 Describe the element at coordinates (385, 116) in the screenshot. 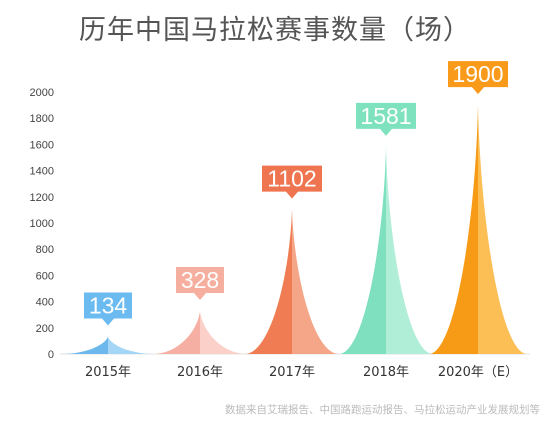

I see `data-label: 1581` at that location.